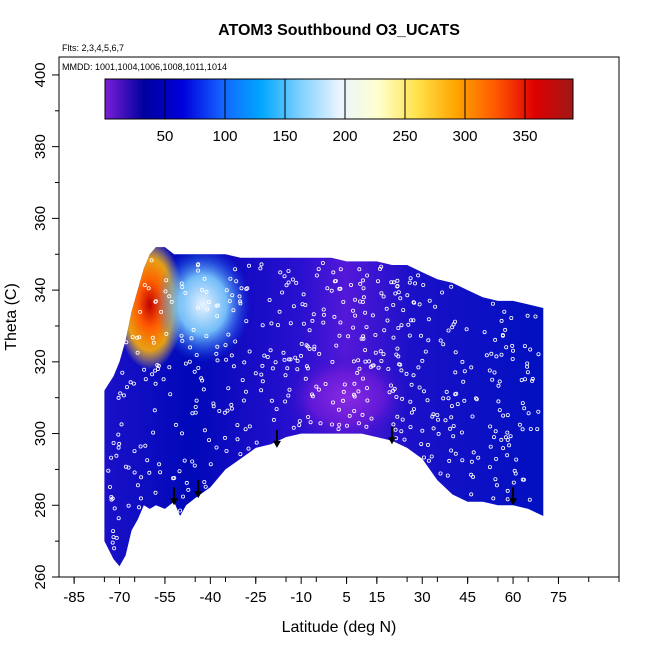 The image size is (650, 650). I want to click on chart-title: ATOM3 Southbound O3_UCATS, so click(339, 30).